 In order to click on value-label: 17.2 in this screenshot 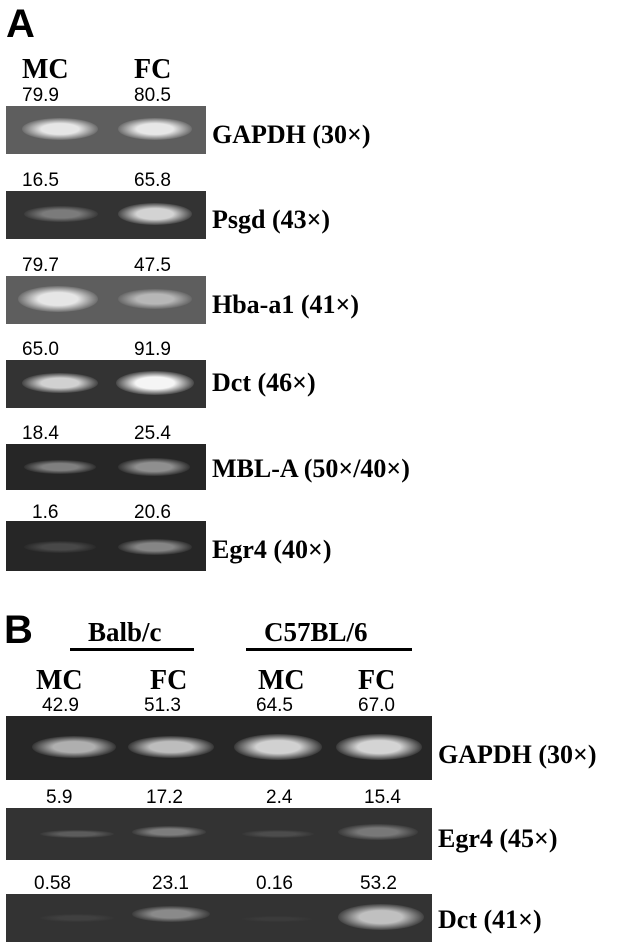, I will do `click(164, 797)`.